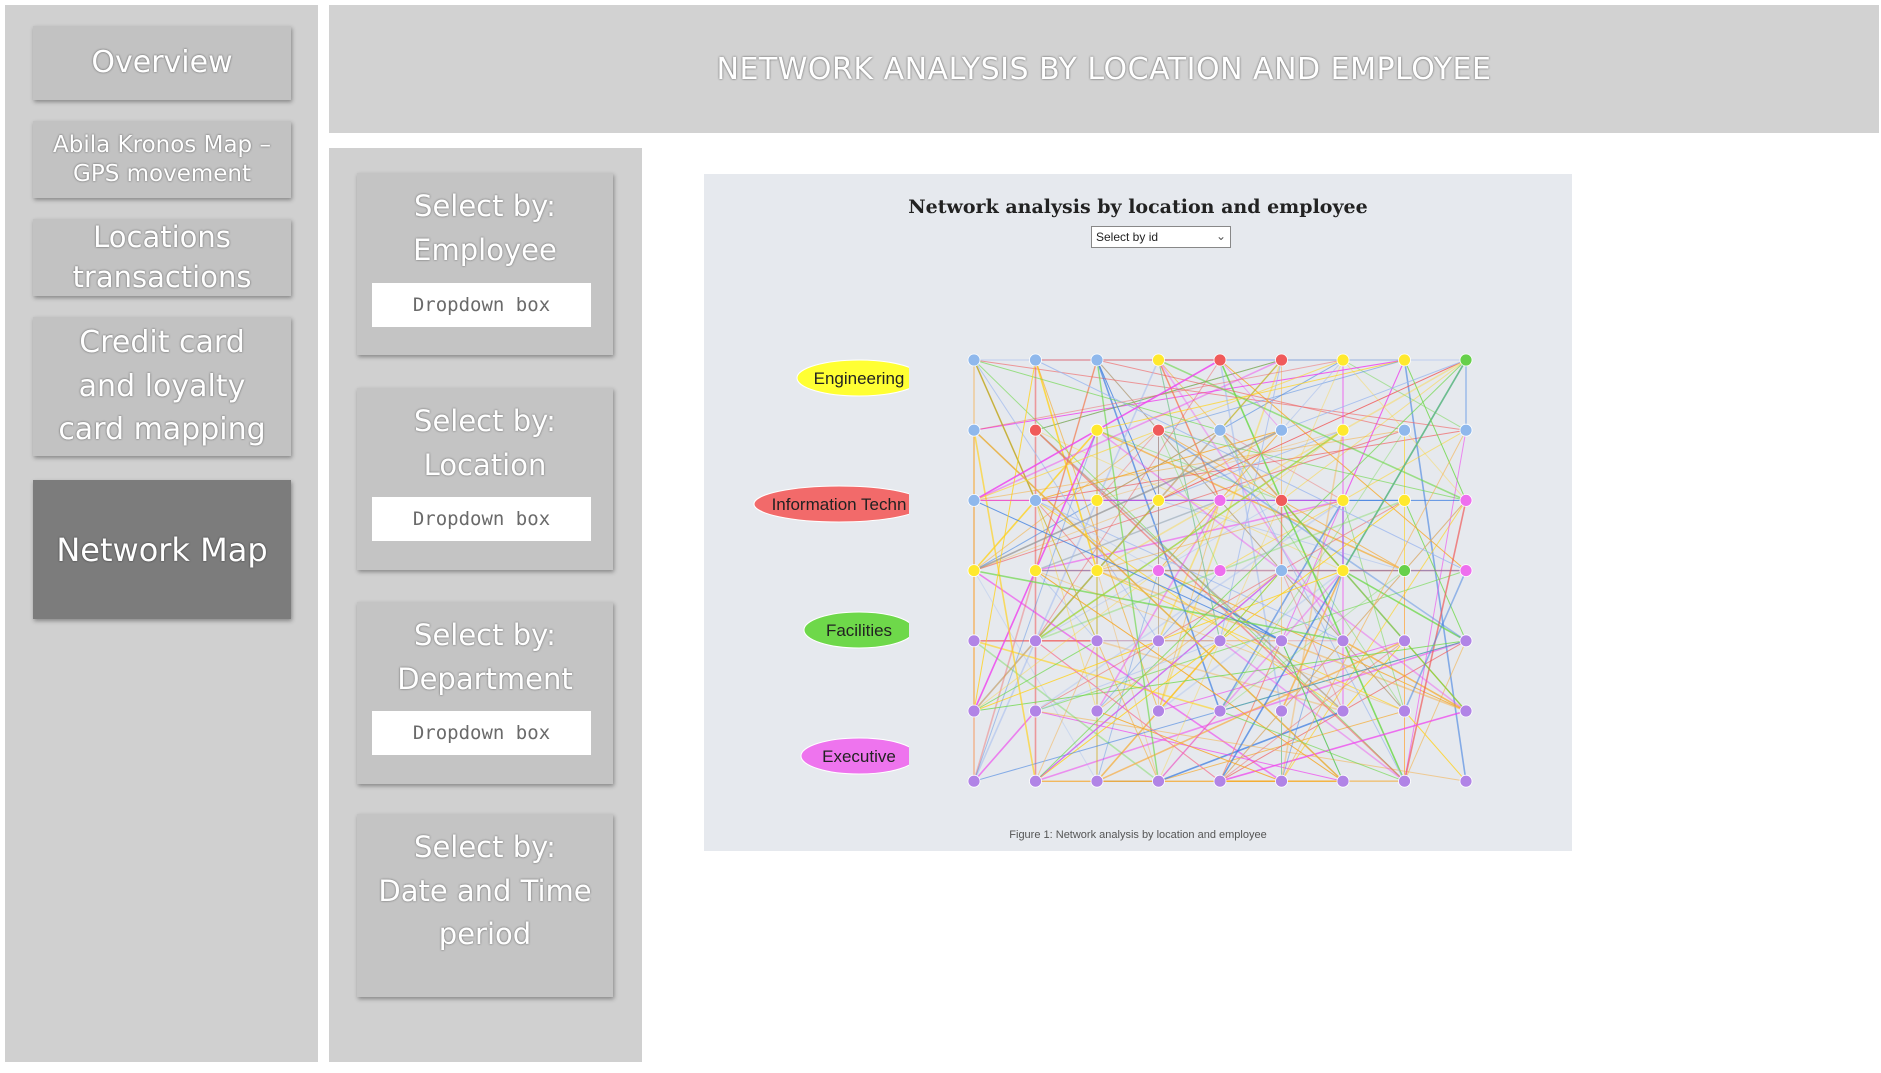  I want to click on date-time-filter-card: Select by: Date and Time period, so click(485, 905).